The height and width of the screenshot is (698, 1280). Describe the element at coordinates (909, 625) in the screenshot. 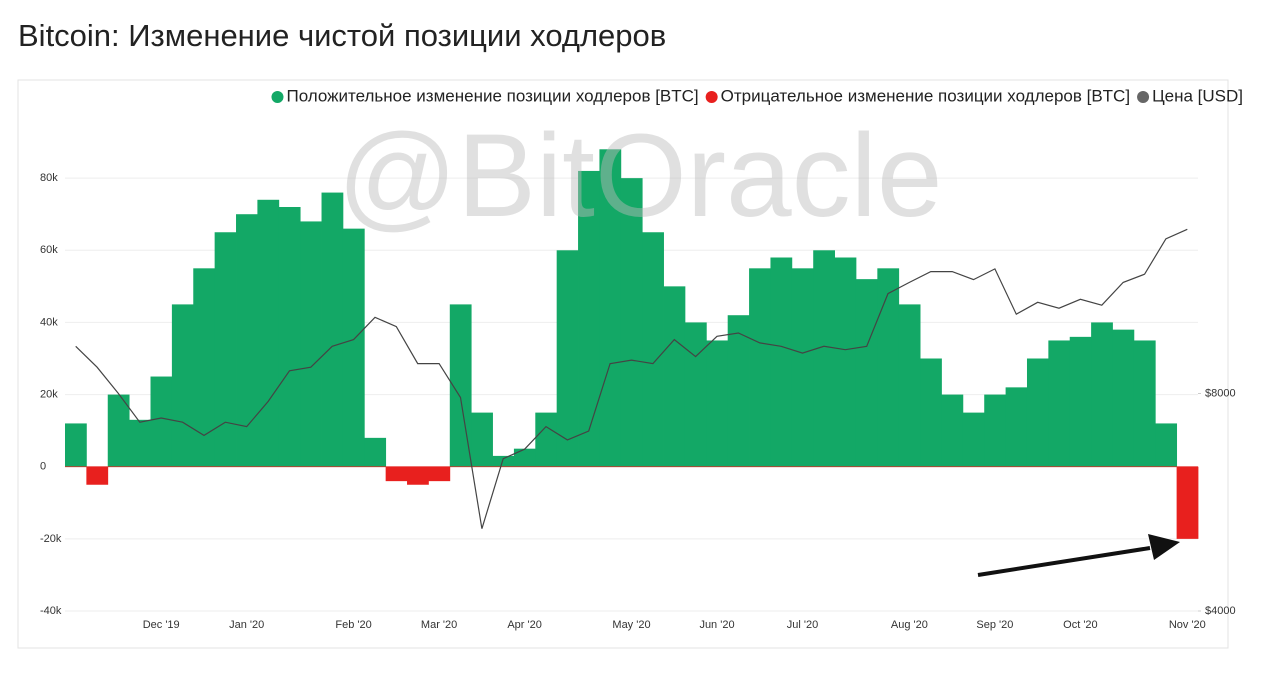

I see `x-tick-label: Aug '20` at that location.